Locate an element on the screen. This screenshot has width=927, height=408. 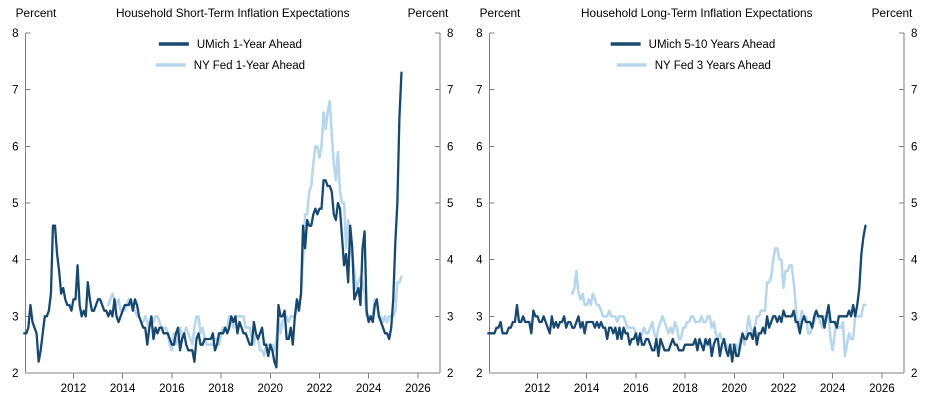
series-line-umich-5-10-years-ahead is located at coordinates (676, 293).